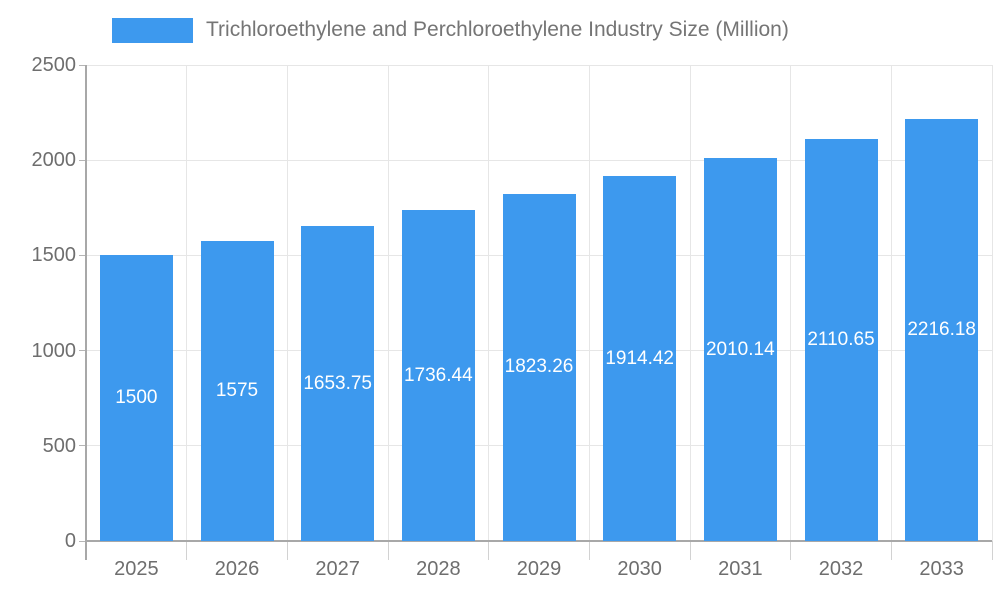 The width and height of the screenshot is (1000, 600). I want to click on bar-value-label: 1575, so click(237, 391).